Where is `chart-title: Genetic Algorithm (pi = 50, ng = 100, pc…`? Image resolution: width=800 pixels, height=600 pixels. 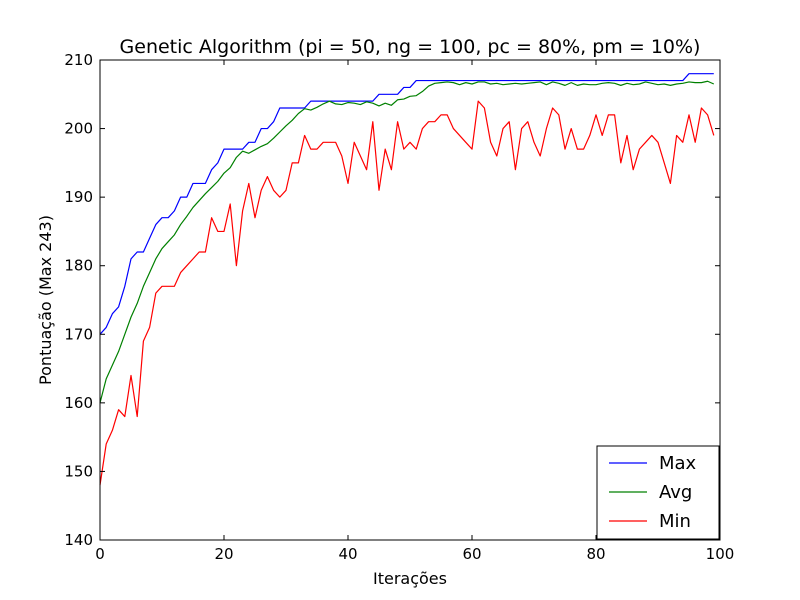 chart-title: Genetic Algorithm (pi = 50, ng = 100, pc… is located at coordinates (410, 47).